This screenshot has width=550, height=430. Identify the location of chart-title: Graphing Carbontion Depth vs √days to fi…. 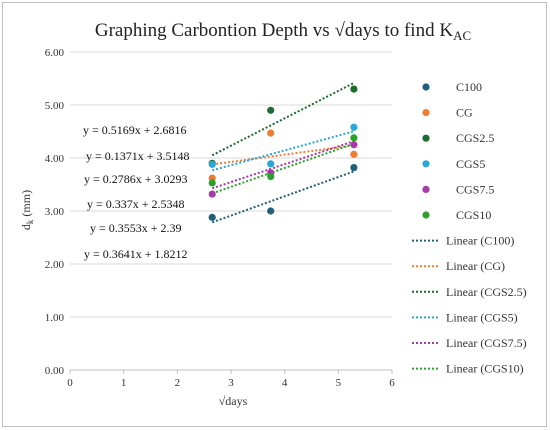
(283, 31).